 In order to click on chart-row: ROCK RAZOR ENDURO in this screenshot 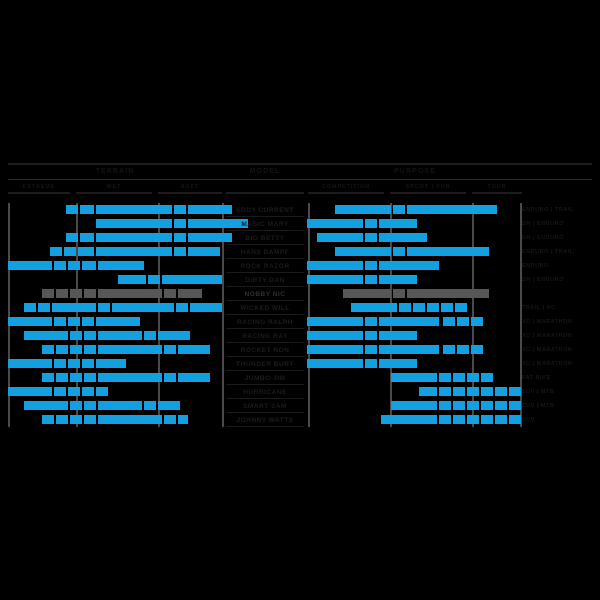, I will do `click(300, 266)`.